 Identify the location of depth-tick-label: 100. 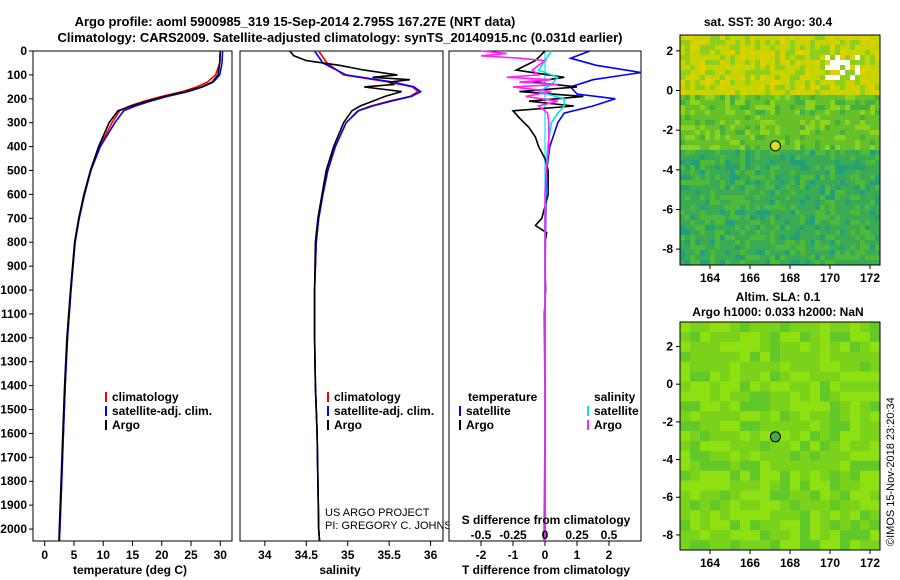
(17, 75).